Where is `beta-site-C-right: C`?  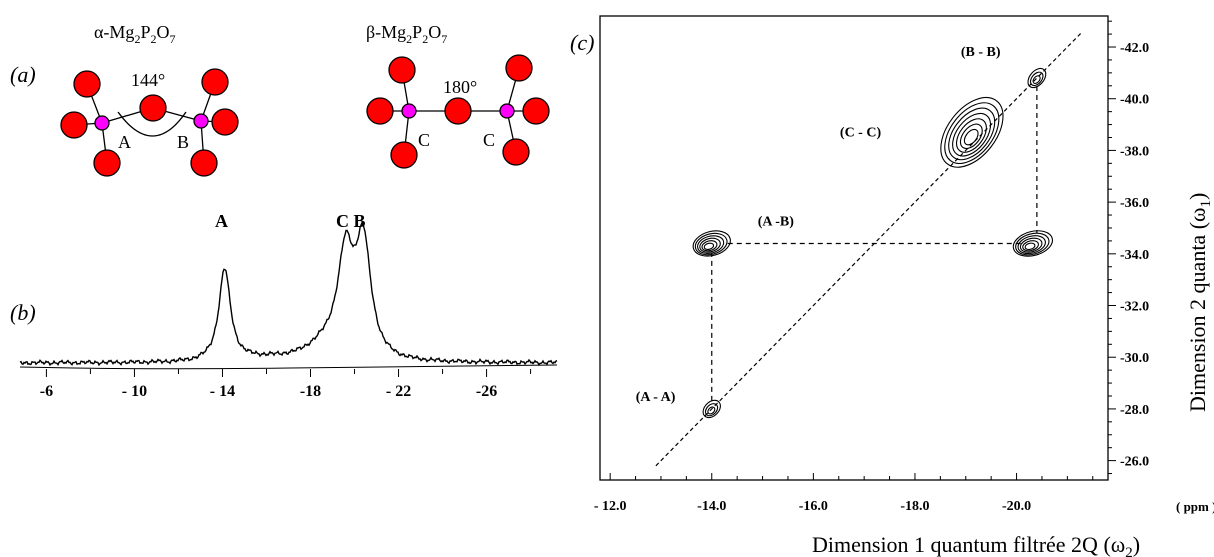
beta-site-C-right: C is located at coordinates (489, 140).